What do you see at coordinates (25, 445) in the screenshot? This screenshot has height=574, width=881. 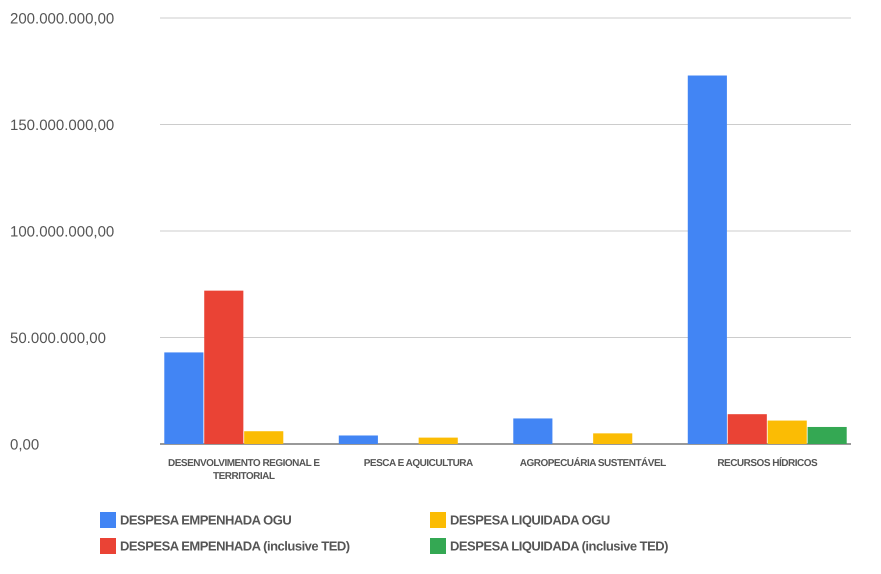 I see `y-tick-label: 0,00` at bounding box center [25, 445].